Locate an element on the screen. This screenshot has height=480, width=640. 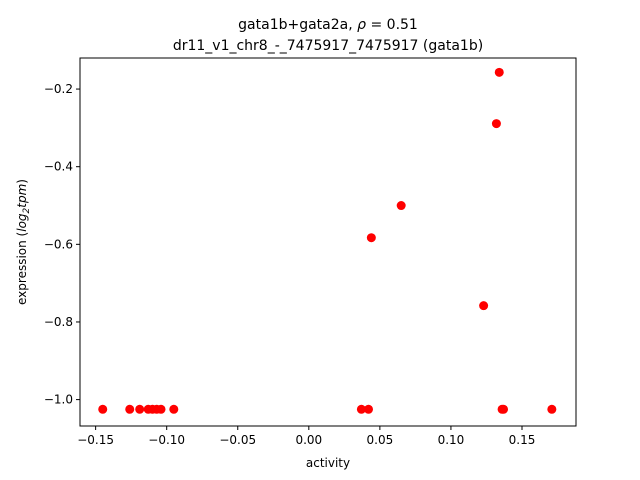
x-tick-label: 0.00 is located at coordinates (308, 440).